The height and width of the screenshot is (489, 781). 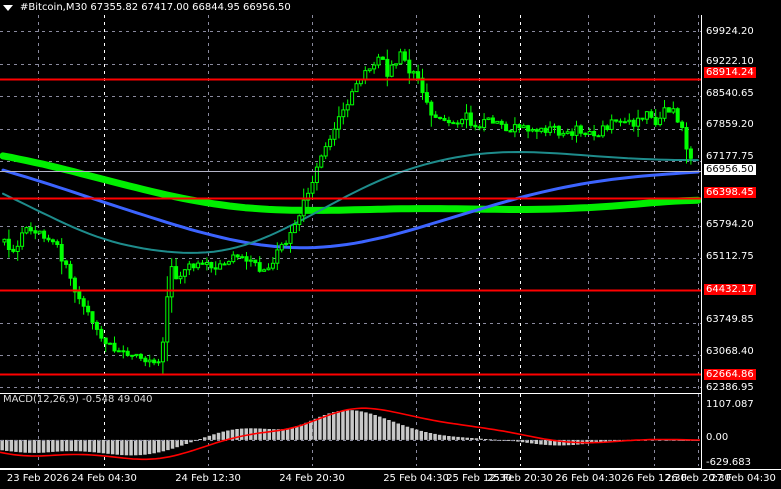 What do you see at coordinates (730, 319) in the screenshot?
I see `price-tick-label: 63749.85` at bounding box center [730, 319].